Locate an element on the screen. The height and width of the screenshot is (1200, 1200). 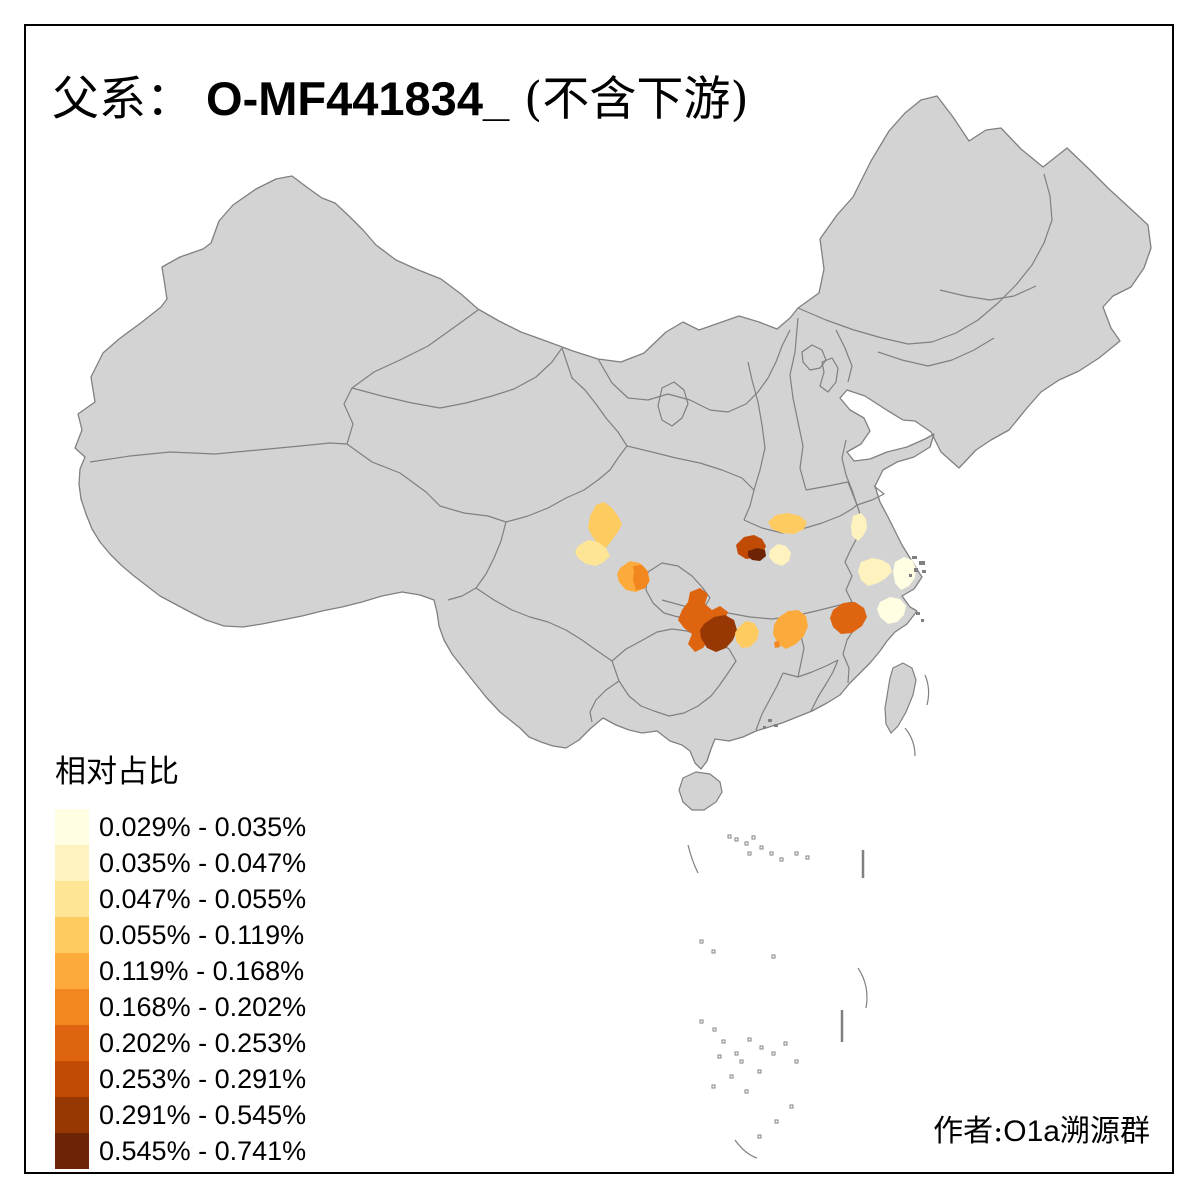
region-south-henan is located at coordinates (787, 523).